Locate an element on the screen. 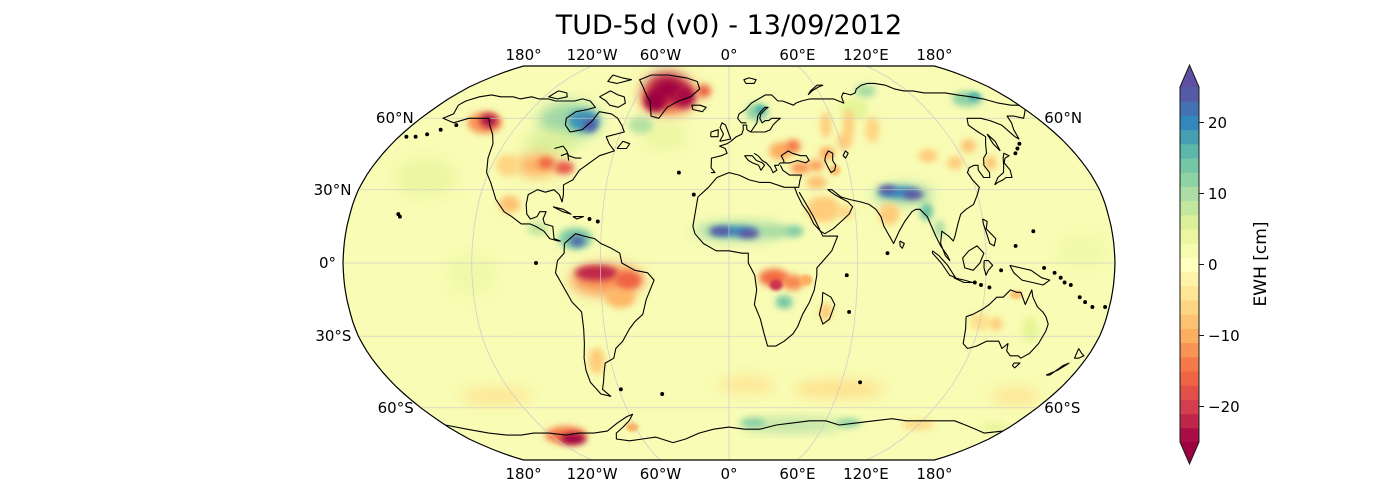 Image resolution: width=1400 pixels, height=500 pixels. anomaly-greenland-sea is located at coordinates (704, 91).